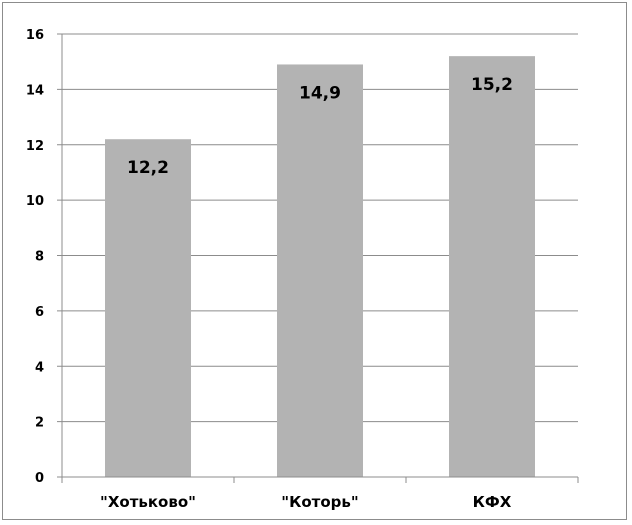  What do you see at coordinates (148, 502) in the screenshot?
I see `x-category-label: "Хотьково"` at bounding box center [148, 502].